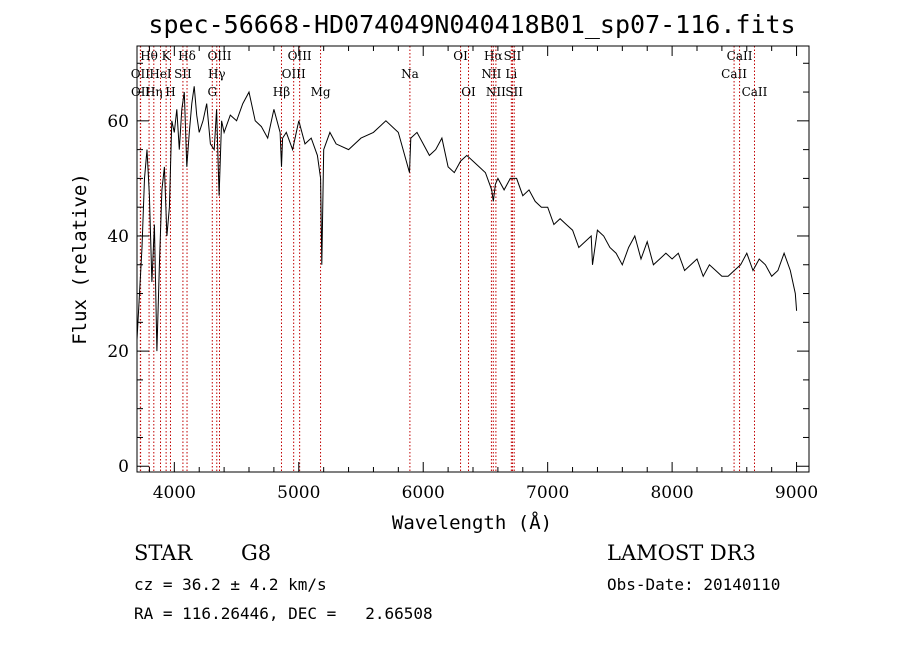  Describe the element at coordinates (118, 122) in the screenshot. I see `y-tick-label: 60` at that location.